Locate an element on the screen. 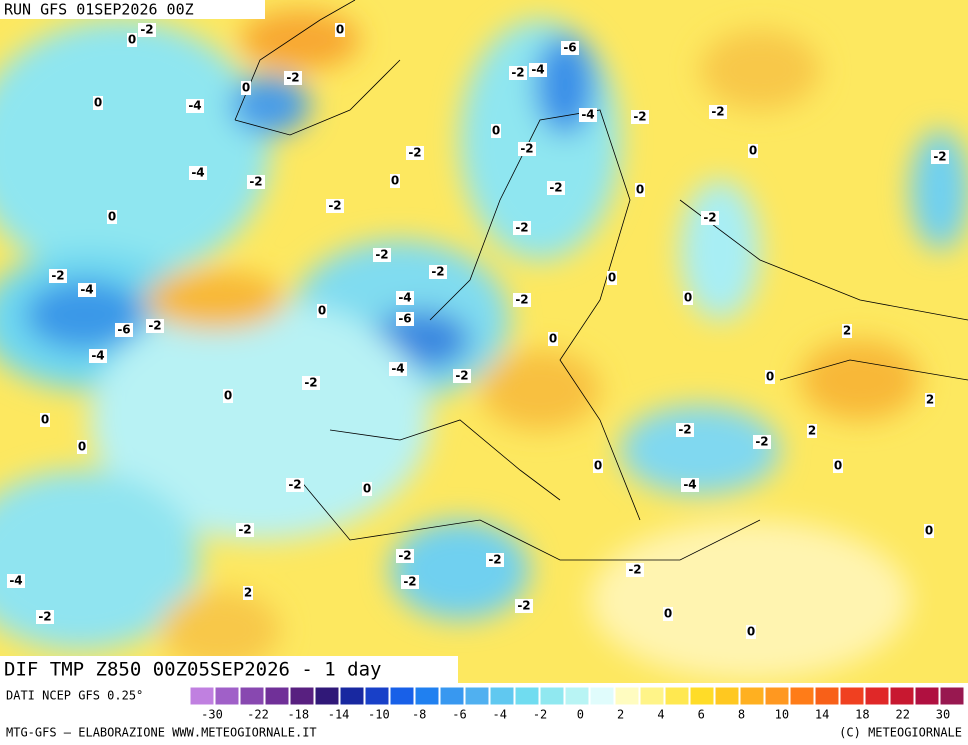 Image resolution: width=968 pixels, height=745 pixels. legend-tick-label: -18 is located at coordinates (298, 715).